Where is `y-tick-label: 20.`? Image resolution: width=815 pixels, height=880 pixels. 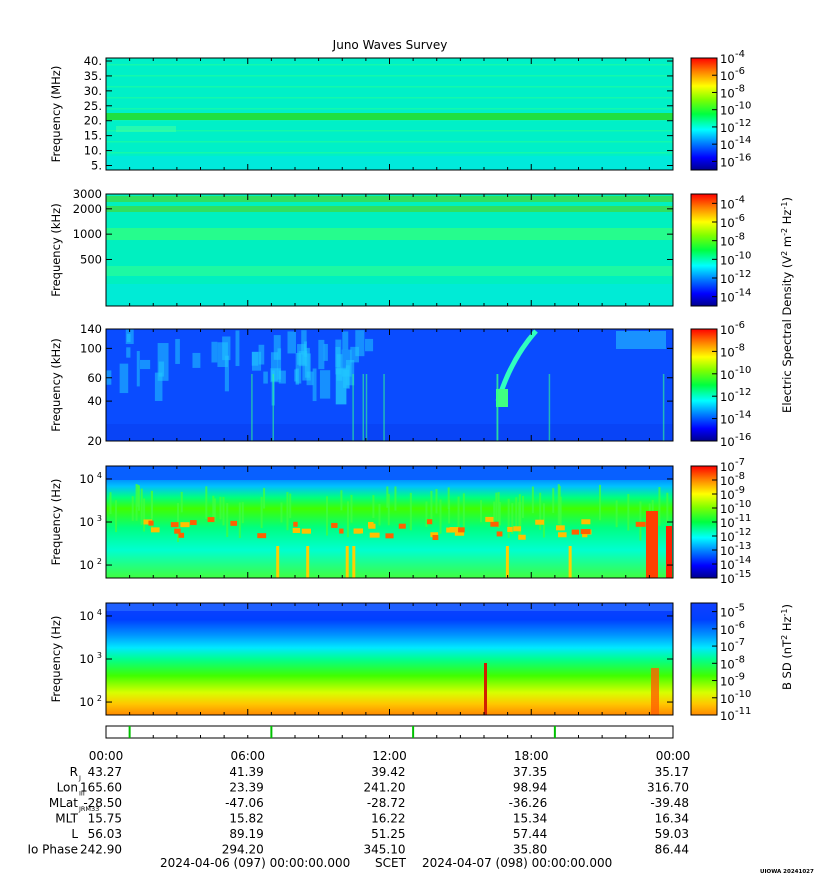
y-tick-label: 20. is located at coordinates (93, 121).